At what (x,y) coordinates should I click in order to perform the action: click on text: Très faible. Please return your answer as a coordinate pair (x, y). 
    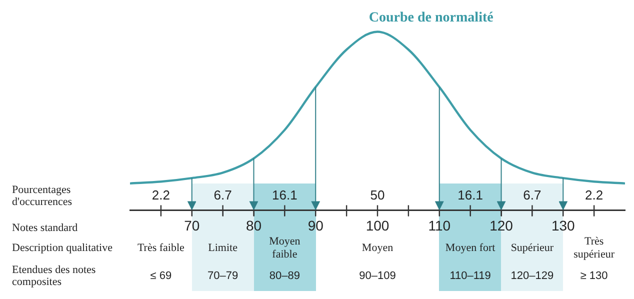
    Looking at the image, I should click on (161, 248).